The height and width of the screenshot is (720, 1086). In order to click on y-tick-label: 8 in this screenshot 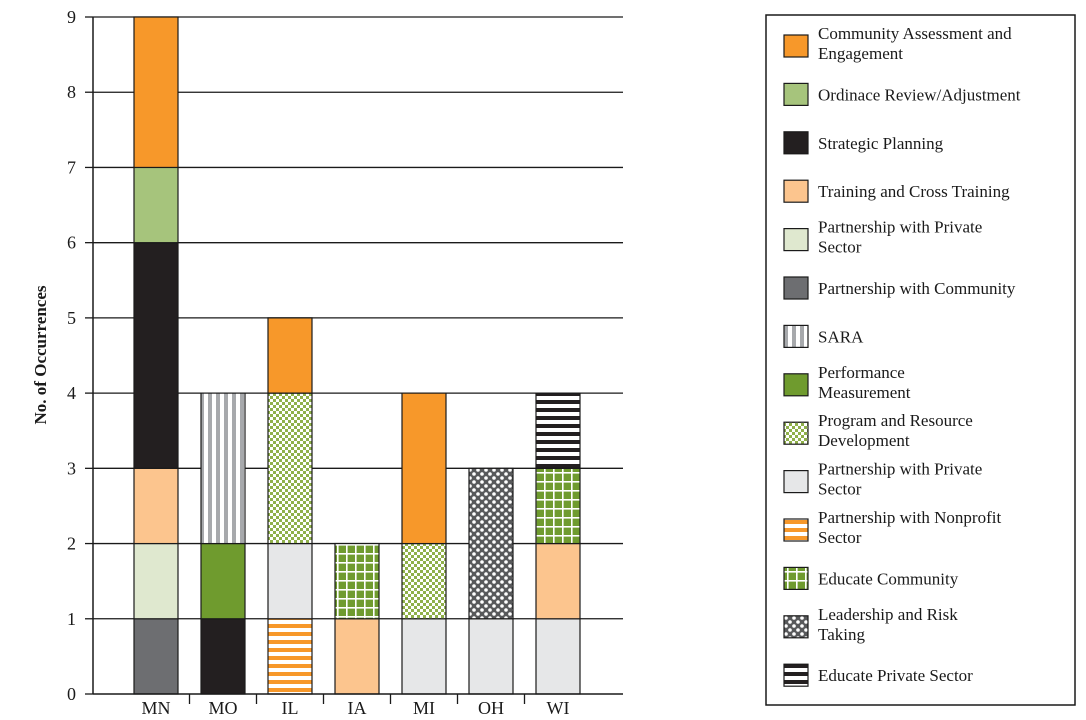, I will do `click(71, 92)`.